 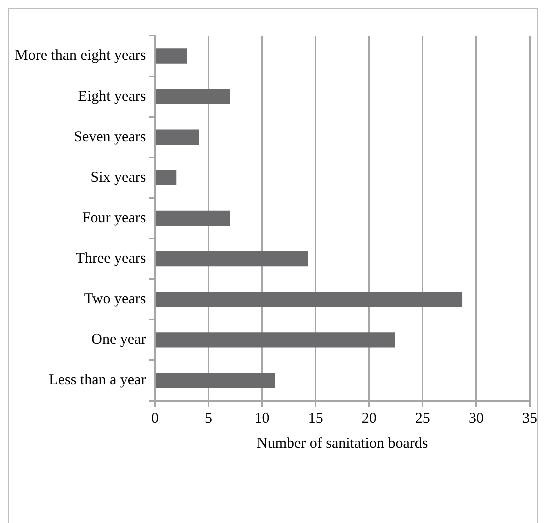 I want to click on y-tick-label: Less than a year, so click(x=97, y=380).